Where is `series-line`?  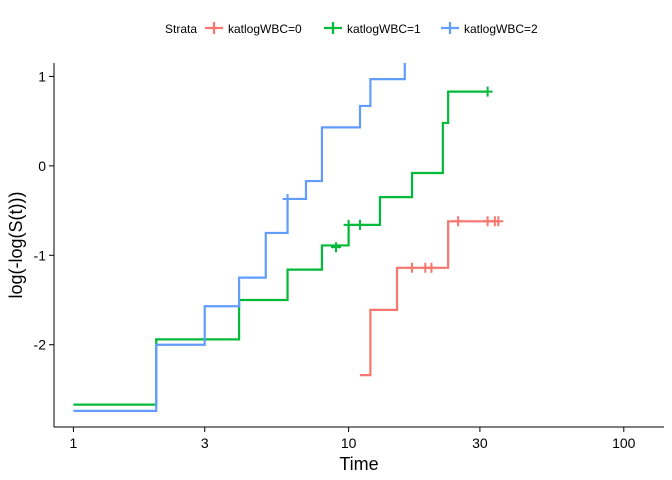
series-line is located at coordinates (429, 298).